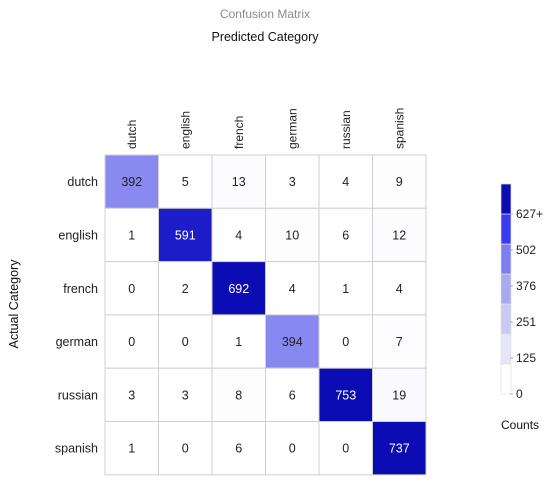 This screenshot has width=550, height=485. What do you see at coordinates (239, 132) in the screenshot?
I see `x-tick-label: french` at bounding box center [239, 132].